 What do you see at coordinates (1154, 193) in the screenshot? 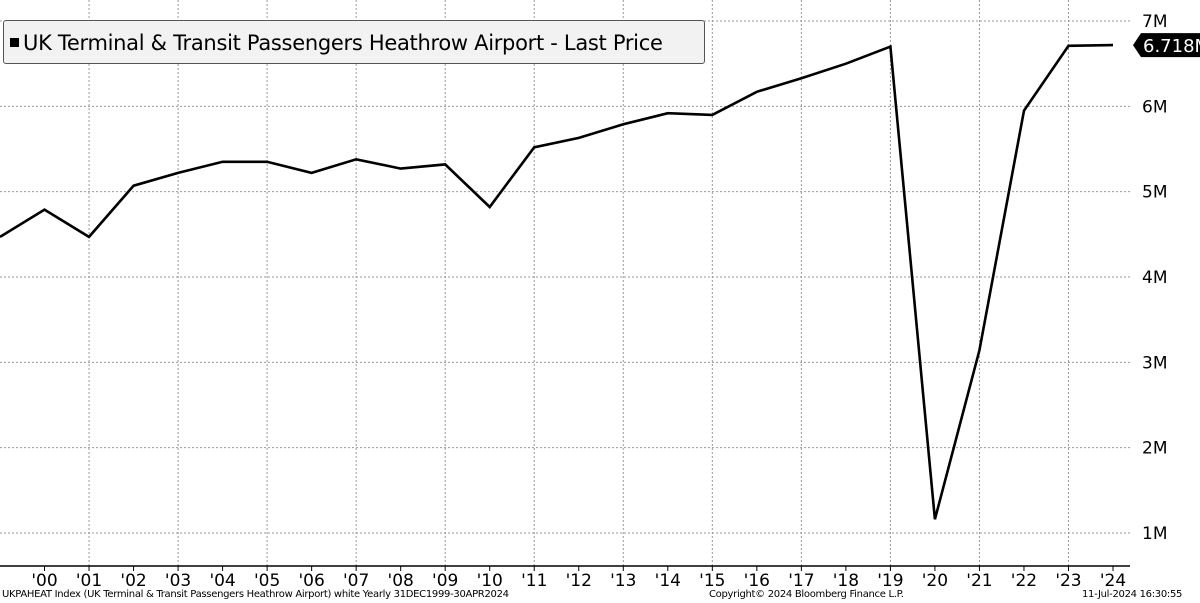
I see `y-tick-label: 5M` at bounding box center [1154, 193].